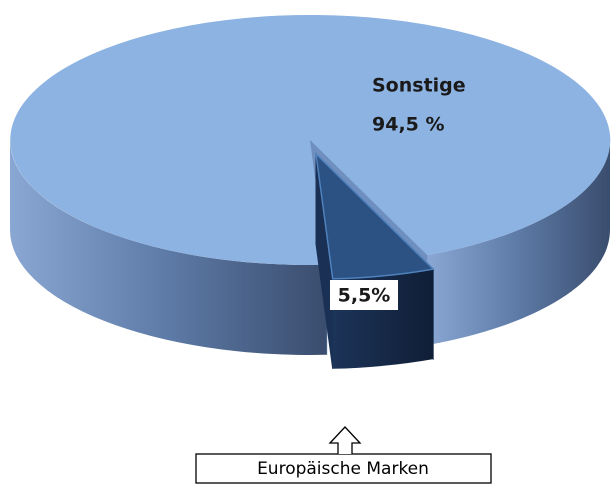 The image size is (613, 484). What do you see at coordinates (518, 243) in the screenshot?
I see `slice-side` at bounding box center [518, 243].